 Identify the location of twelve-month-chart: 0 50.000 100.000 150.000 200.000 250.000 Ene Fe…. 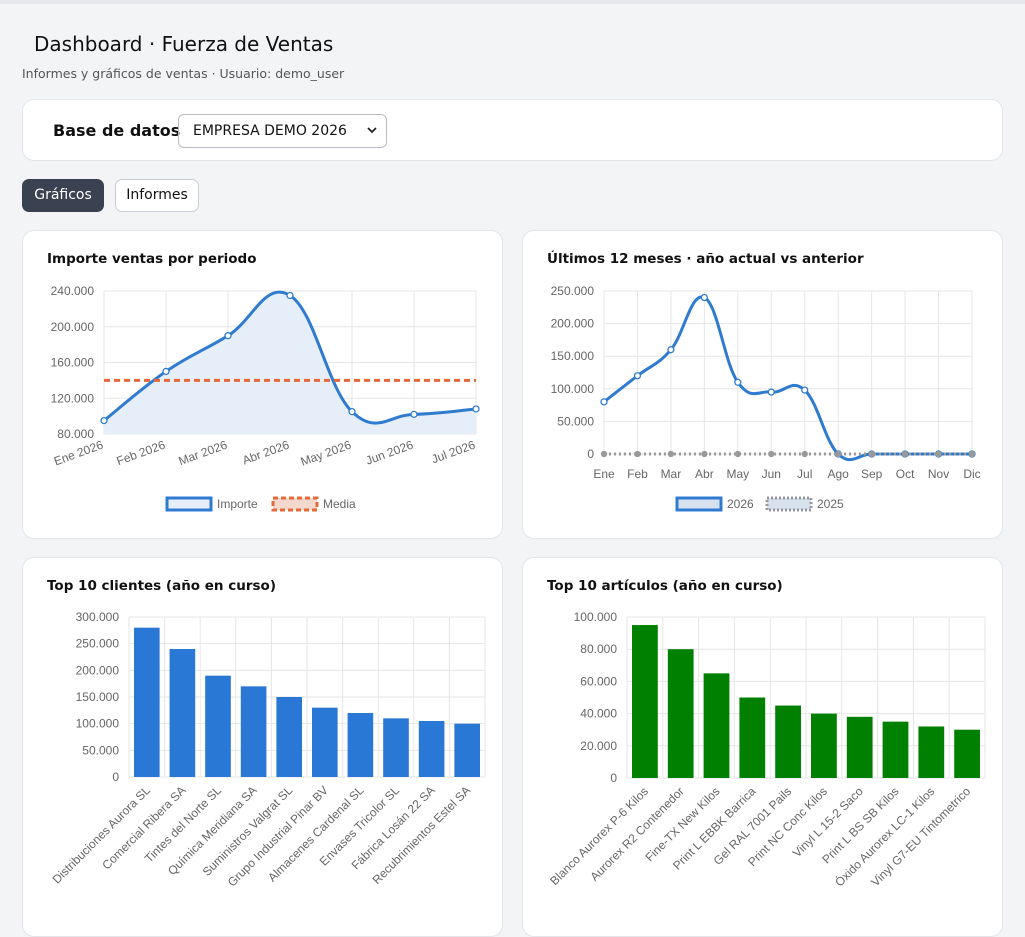
(766, 398).